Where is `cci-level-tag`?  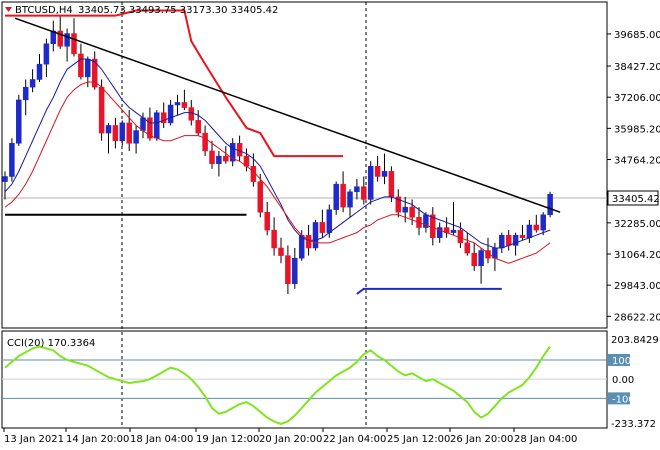 cci-level-tag is located at coordinates (619, 398).